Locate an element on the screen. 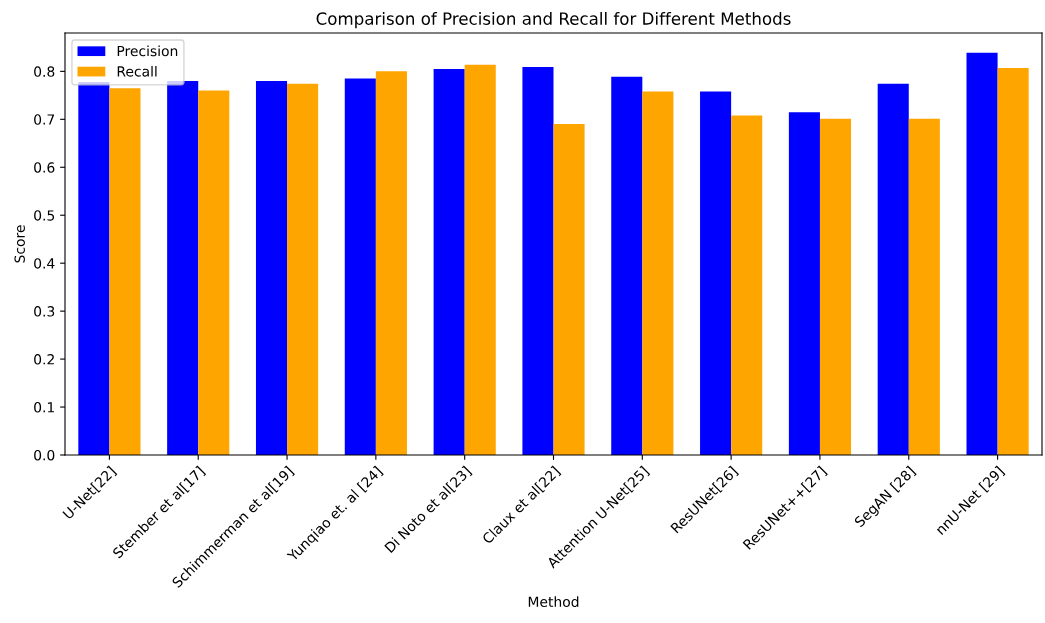 The image size is (1045, 623). y-axis-title: Score is located at coordinates (19, 244).